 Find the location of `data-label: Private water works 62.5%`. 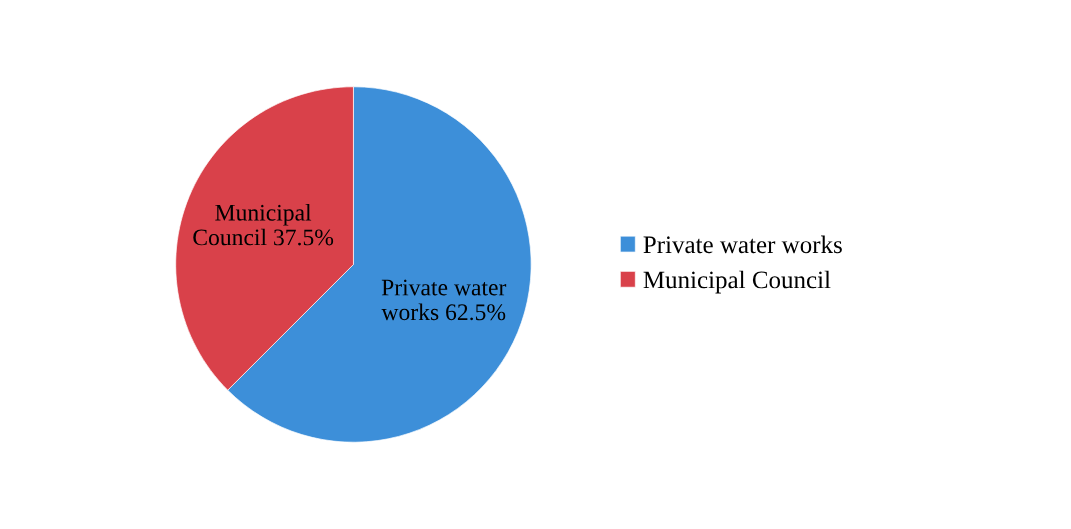

data-label: Private water works 62.5% is located at coordinates (444, 300).